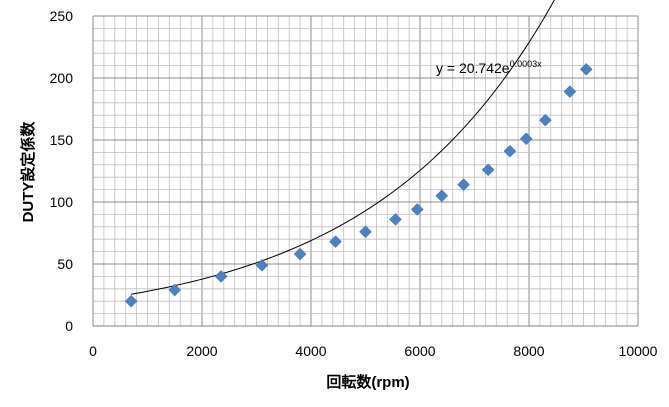 This screenshot has height=407, width=669. I want to click on x-tick-label: 2000, so click(201, 351).